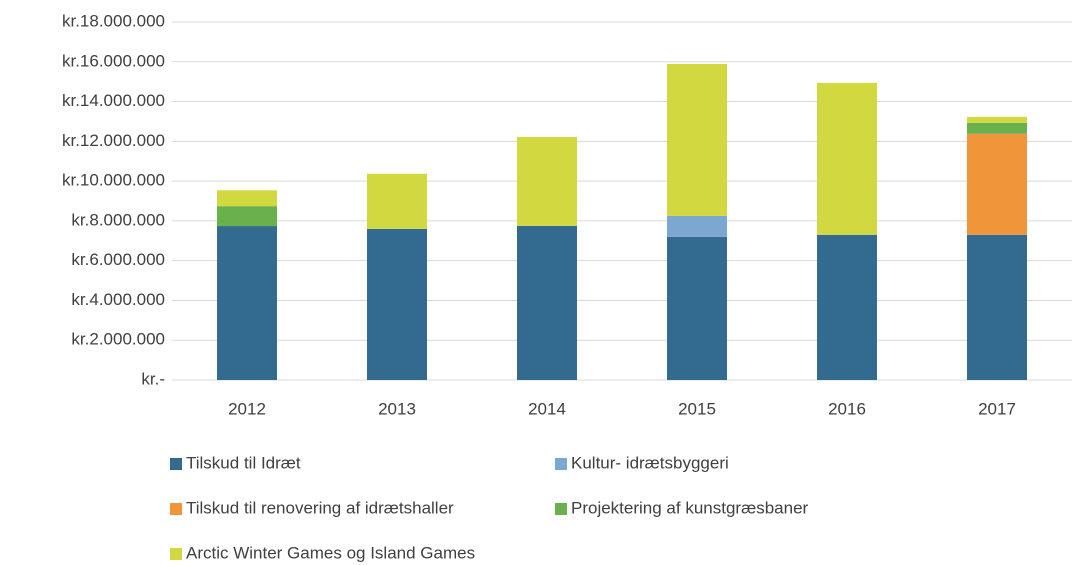  What do you see at coordinates (650, 462) in the screenshot?
I see `legend-label: Kultur- idrætsbyggeri` at bounding box center [650, 462].